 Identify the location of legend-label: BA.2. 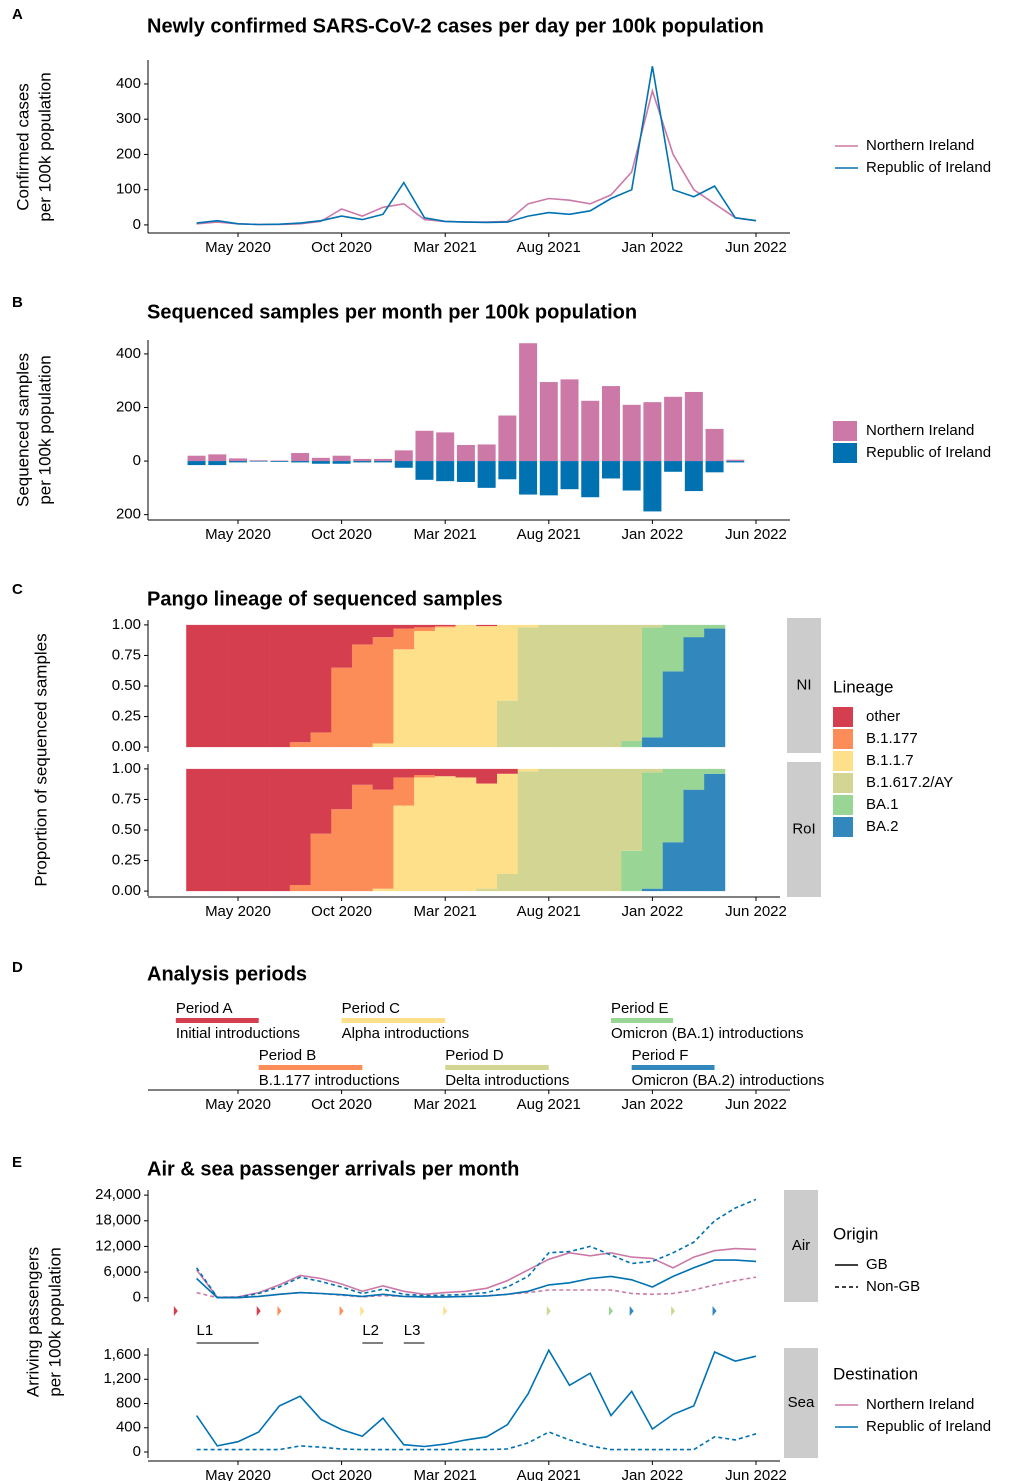
(882, 826).